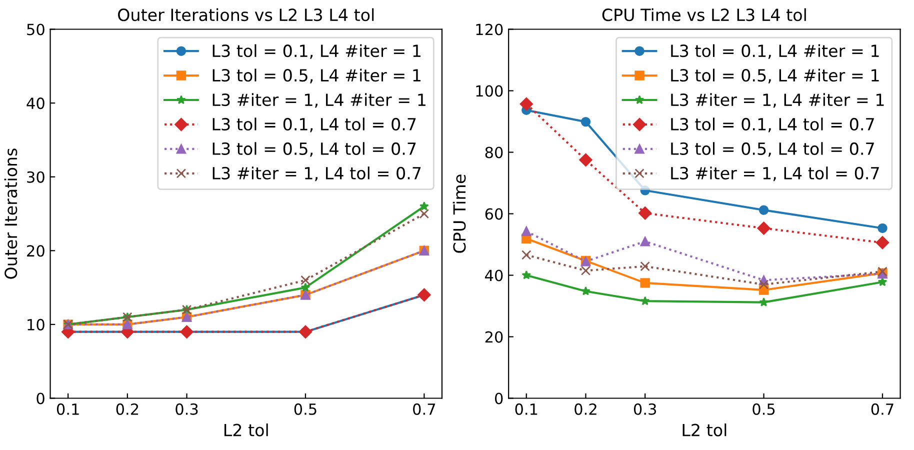  I want to click on chart-title: Outer Iterations vs L2 L3 L4 tol, so click(246, 15).